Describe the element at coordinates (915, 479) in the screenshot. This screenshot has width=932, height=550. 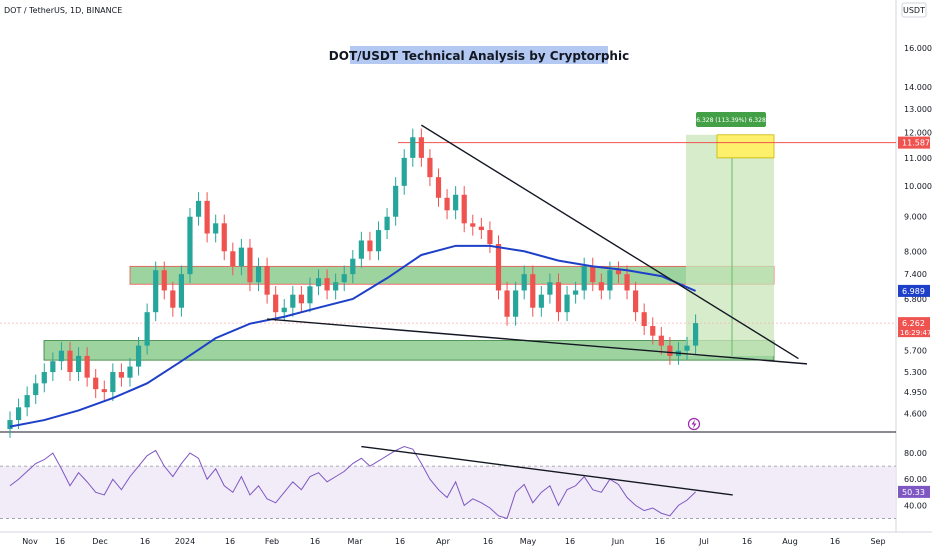
I see `rsi-tick-label: 60.00` at that location.